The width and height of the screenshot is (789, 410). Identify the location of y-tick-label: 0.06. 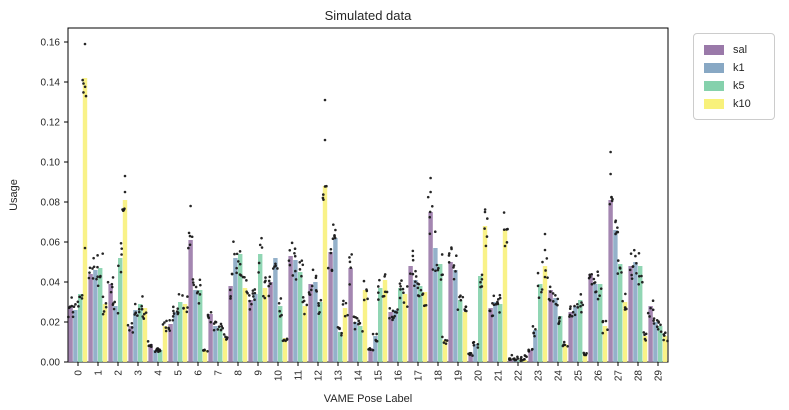
(51, 243).